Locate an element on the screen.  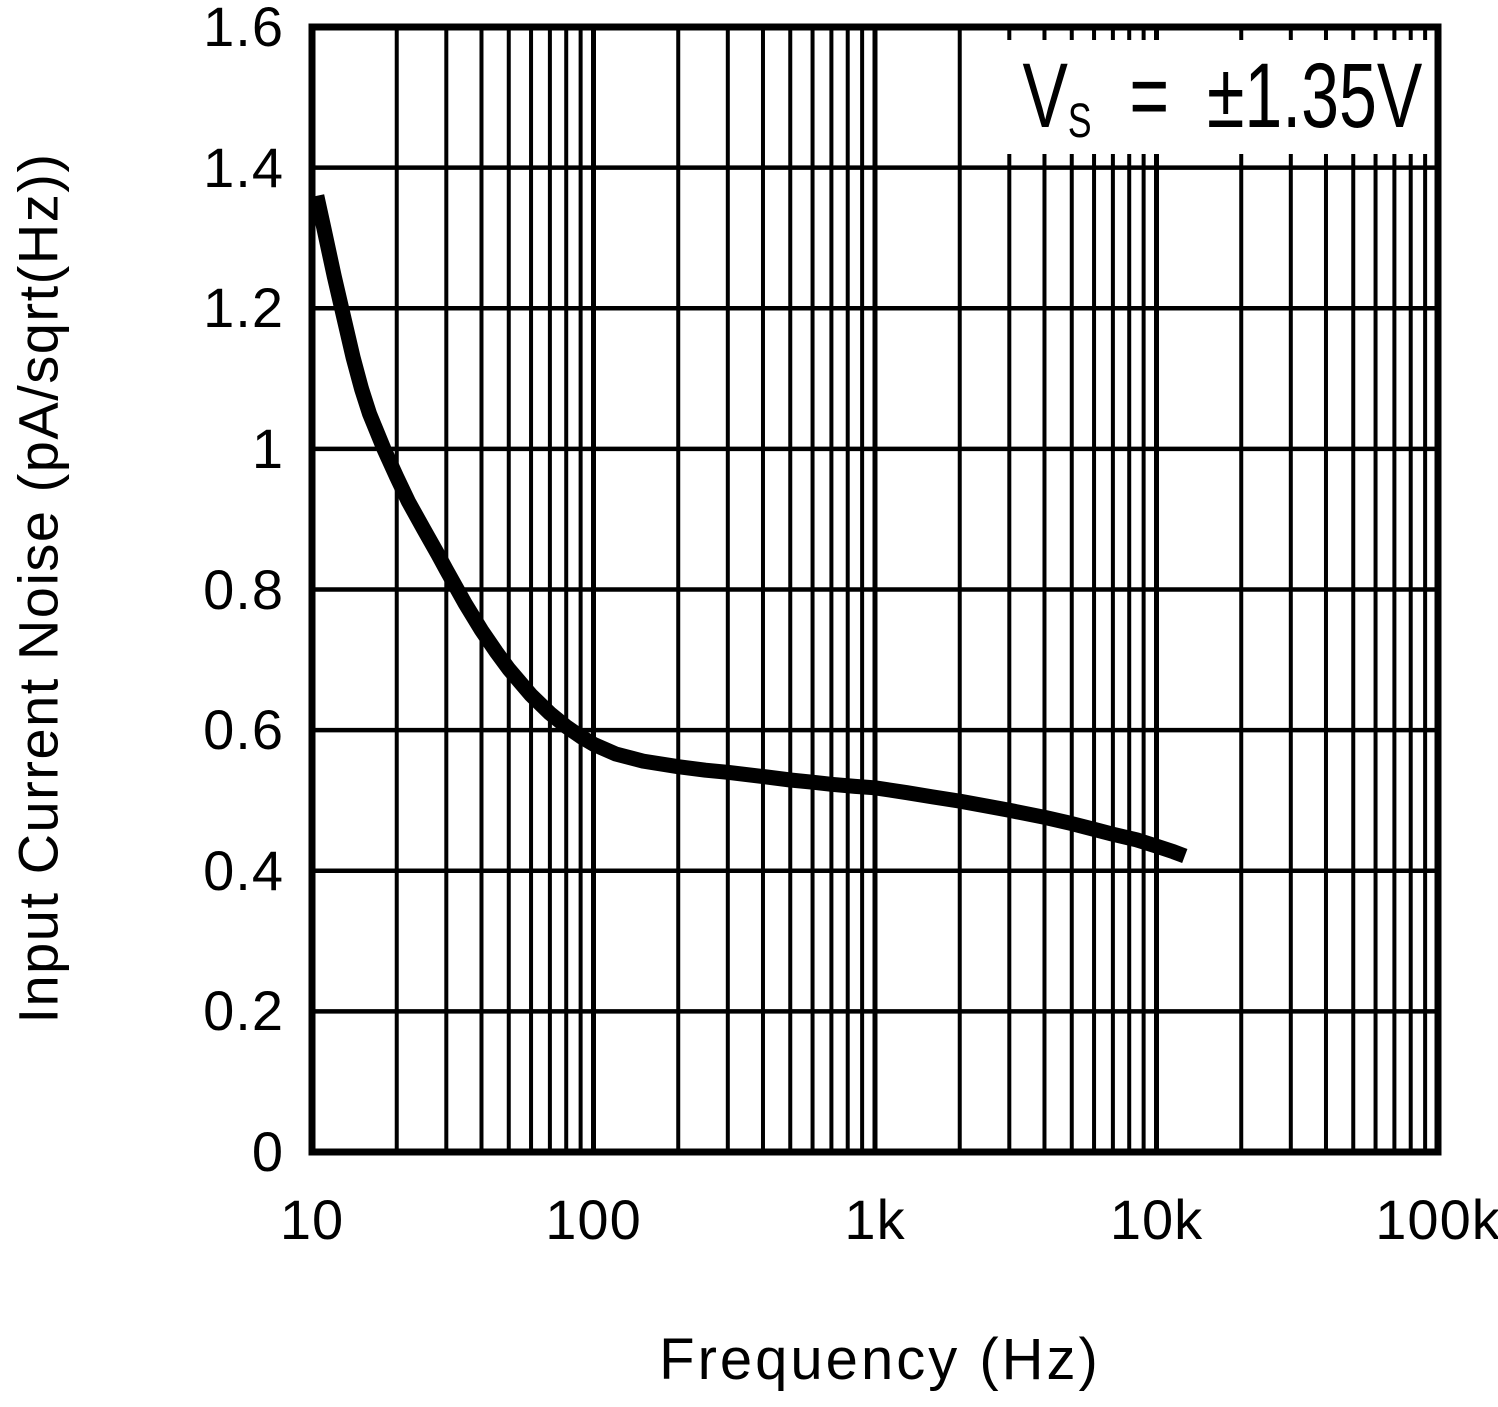
x-axis-title: Frequency (Hz) is located at coordinates (880, 1359).